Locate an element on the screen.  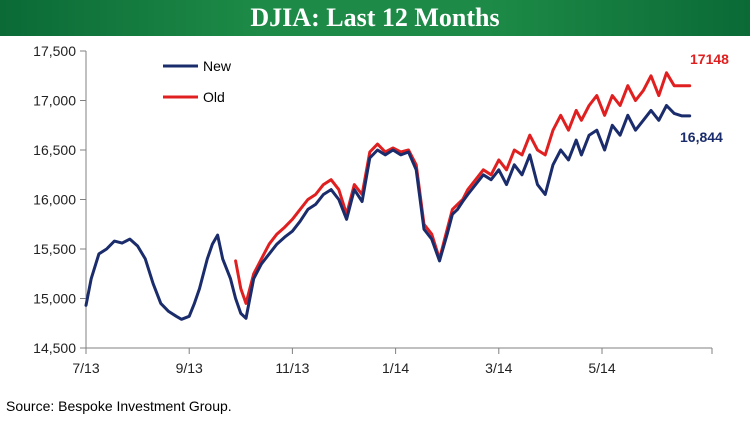
x-tick-label: 9/13 is located at coordinates (189, 368).